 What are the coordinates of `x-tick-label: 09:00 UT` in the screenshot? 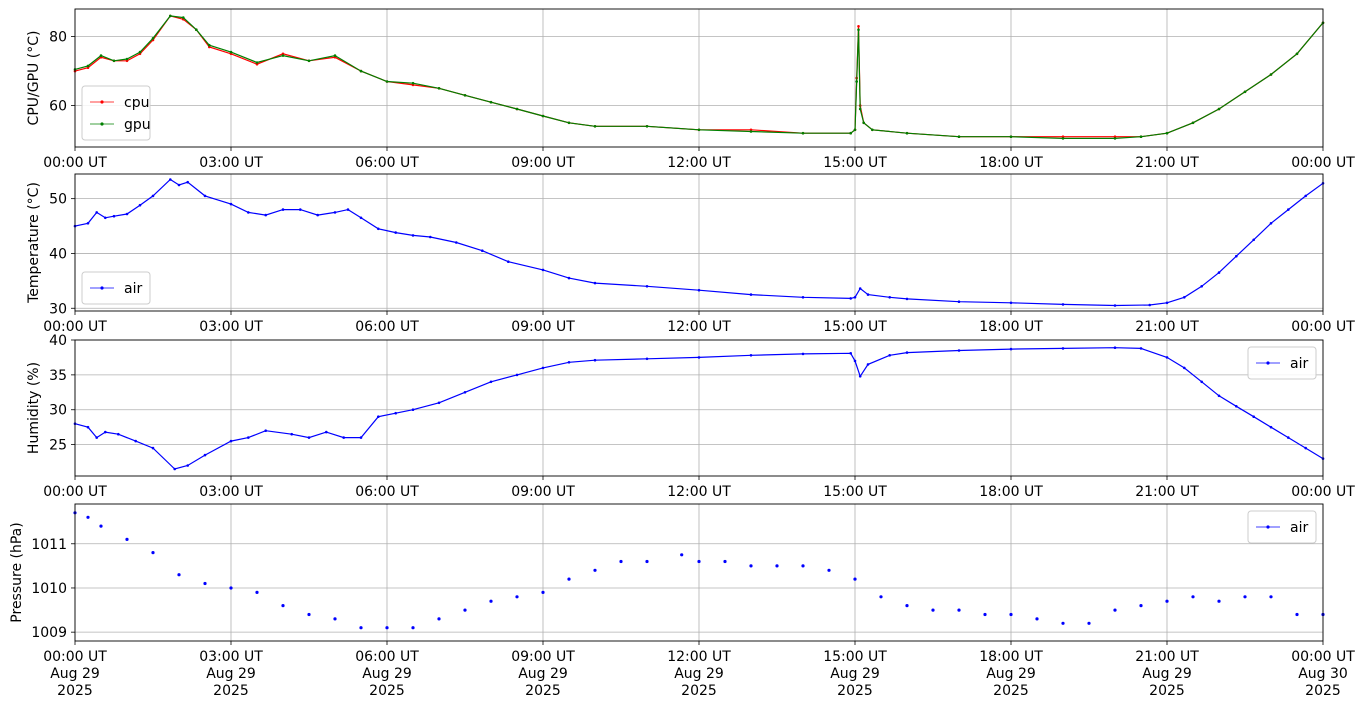 It's located at (543, 327).